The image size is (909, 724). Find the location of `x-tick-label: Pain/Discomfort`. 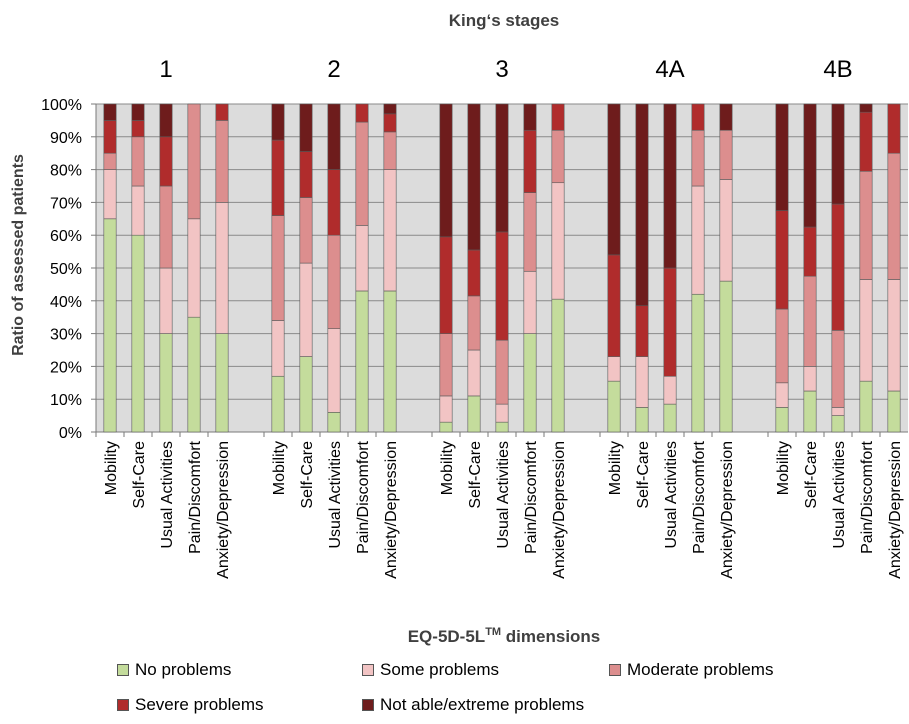

x-tick-label: Pain/Discomfort is located at coordinates (363, 496).